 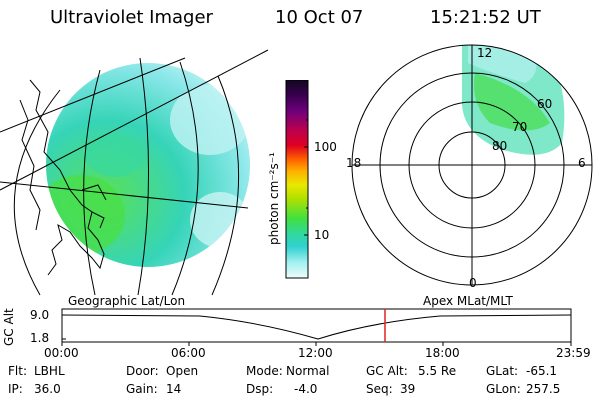 What do you see at coordinates (297, 179) in the screenshot?
I see `color-bar` at bounding box center [297, 179].